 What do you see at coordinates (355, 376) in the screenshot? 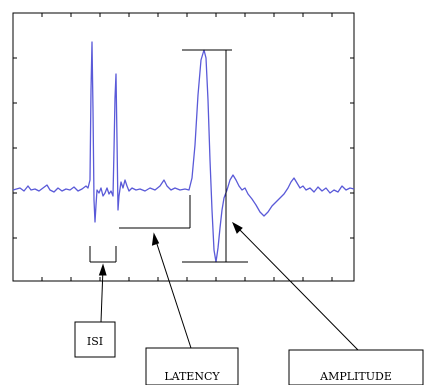
I see `amplitude-label: AMPLITUDE` at bounding box center [355, 376].